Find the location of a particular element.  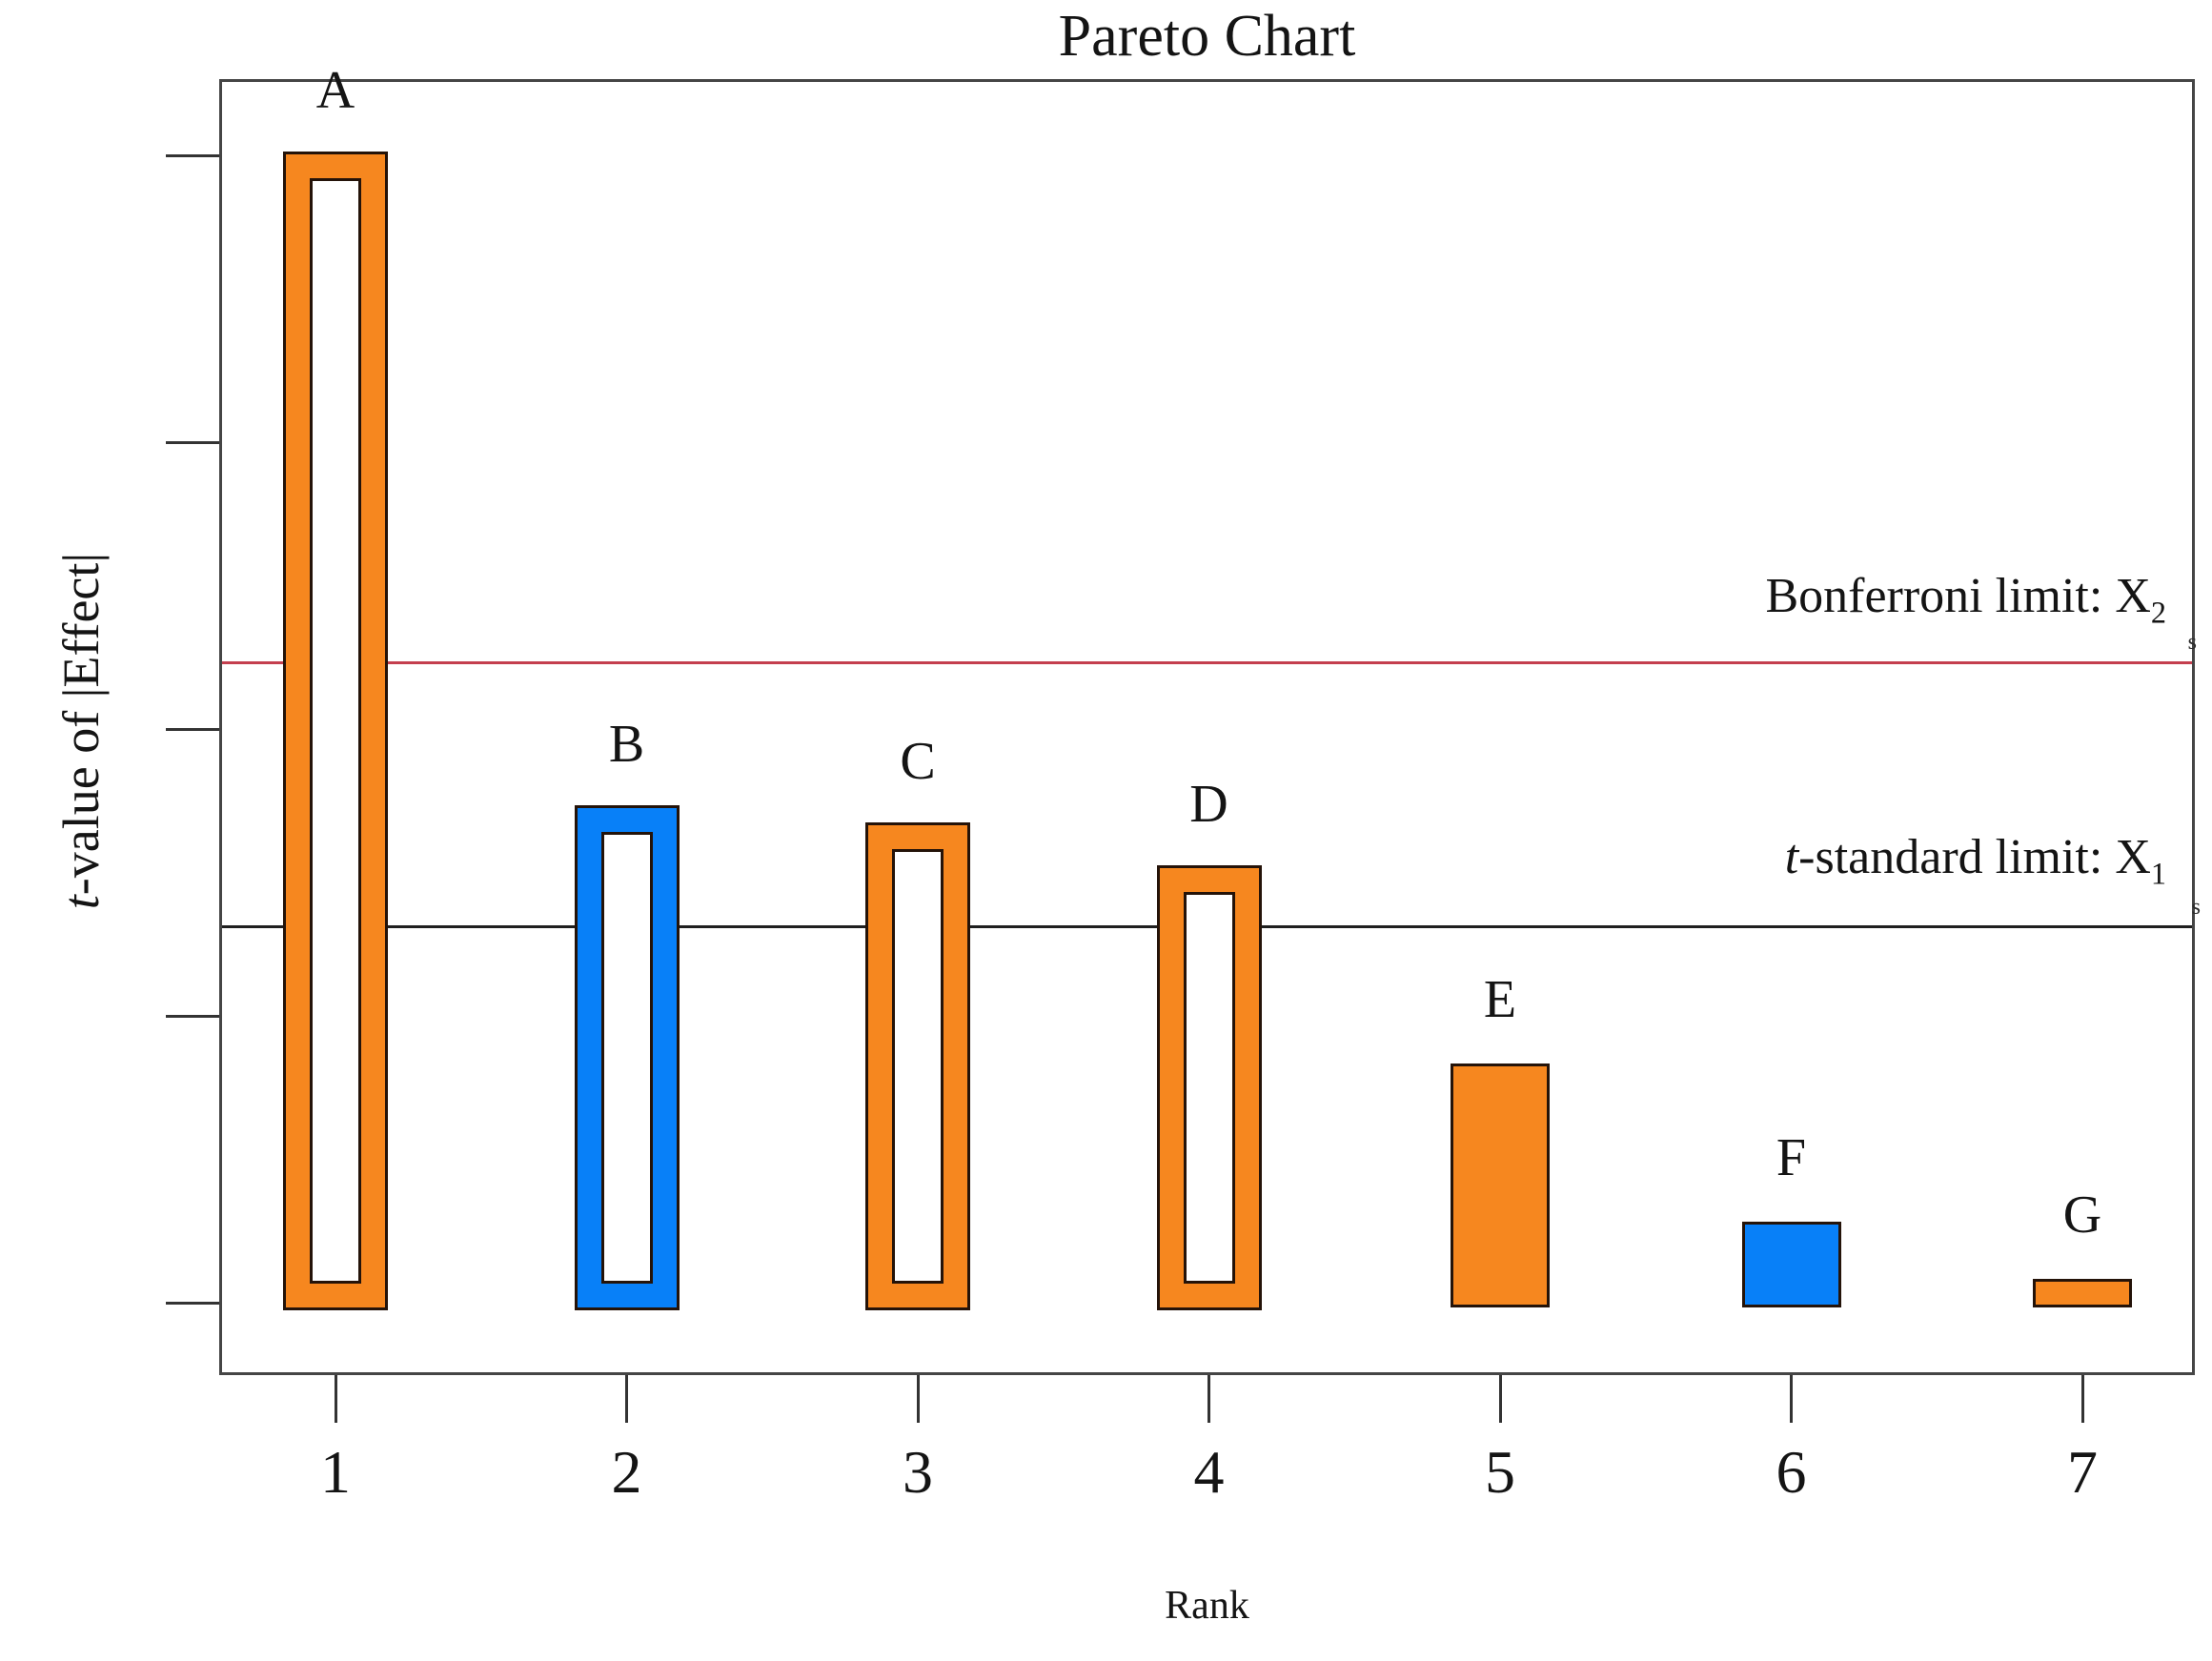

bonferroni-limit-subscript: 2 is located at coordinates (2158, 612).